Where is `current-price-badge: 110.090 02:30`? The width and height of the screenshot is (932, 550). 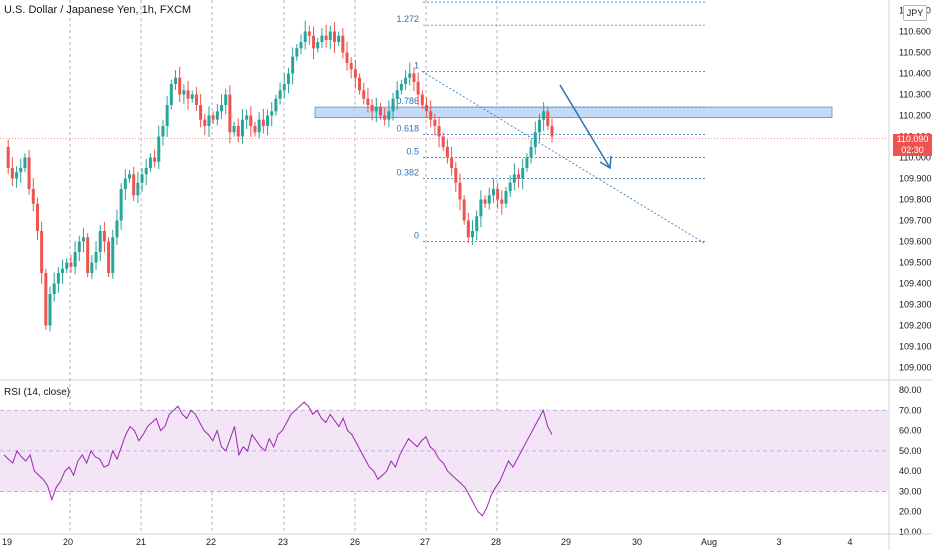
current-price-badge: 110.090 02:30 is located at coordinates (912, 145).